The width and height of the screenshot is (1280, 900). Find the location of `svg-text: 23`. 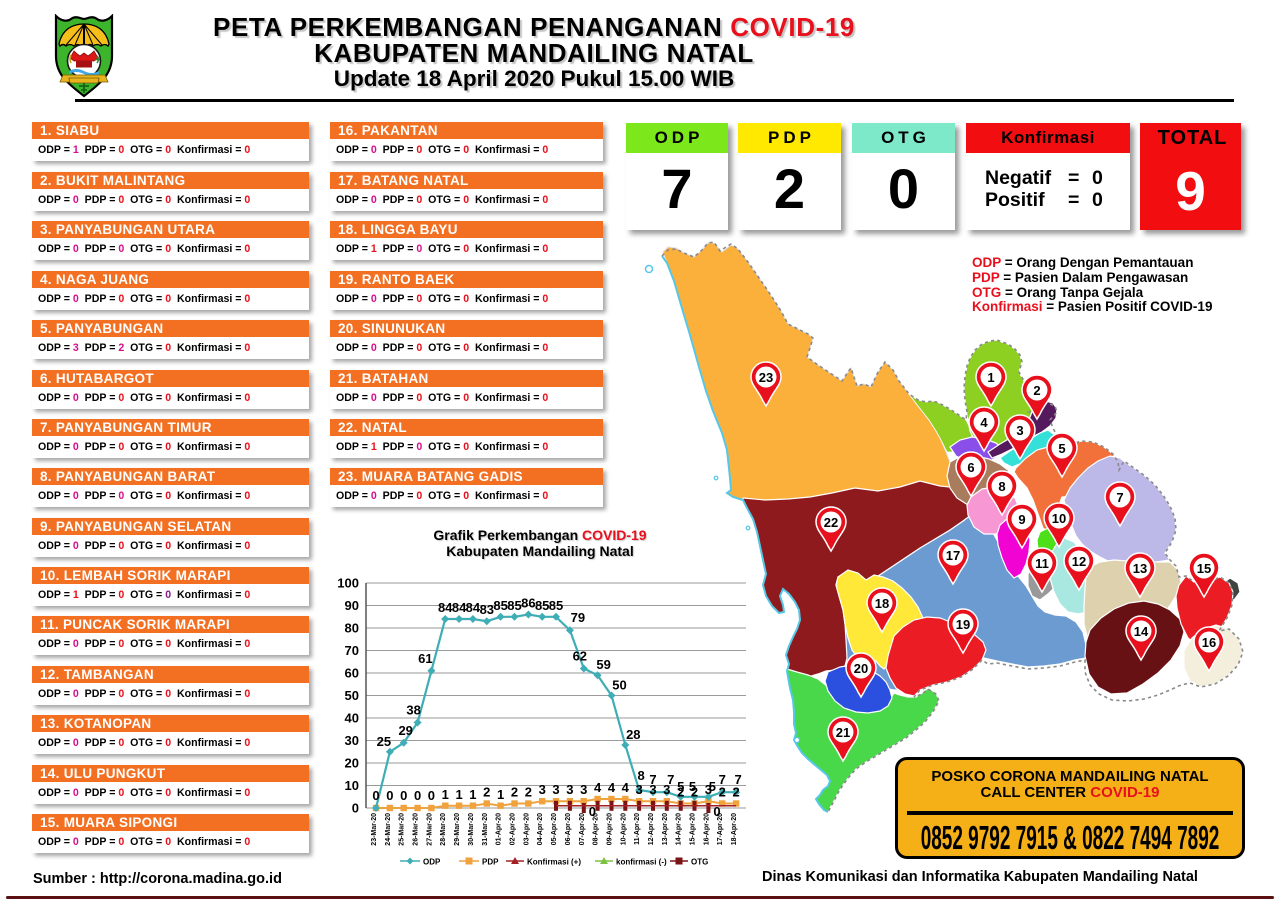

svg-text: 23 is located at coordinates (766, 377).